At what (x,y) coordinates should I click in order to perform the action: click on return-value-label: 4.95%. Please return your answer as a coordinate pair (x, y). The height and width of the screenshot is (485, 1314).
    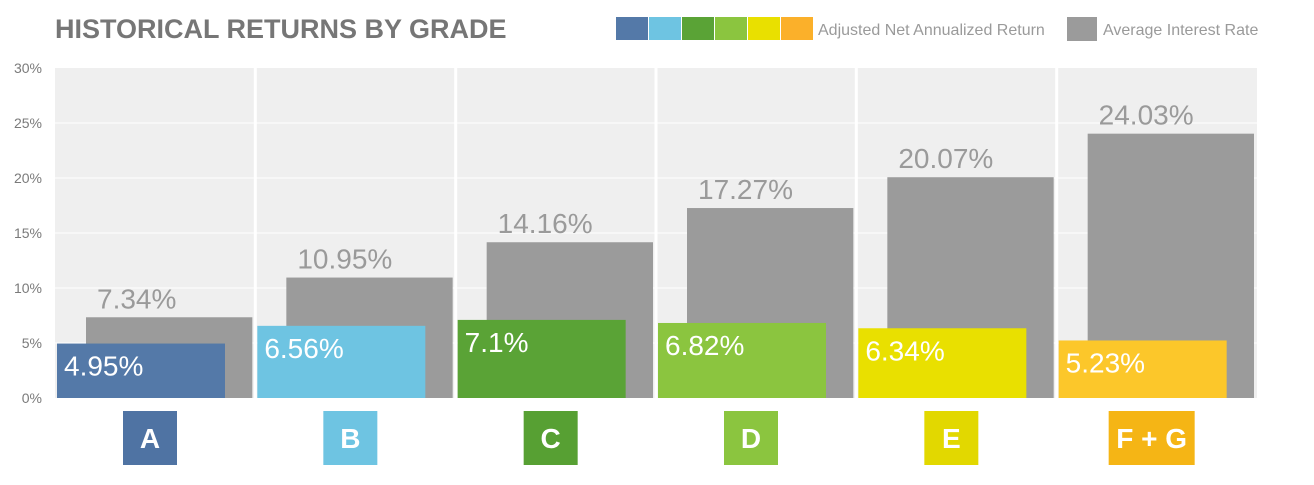
    Looking at the image, I should click on (103, 366).